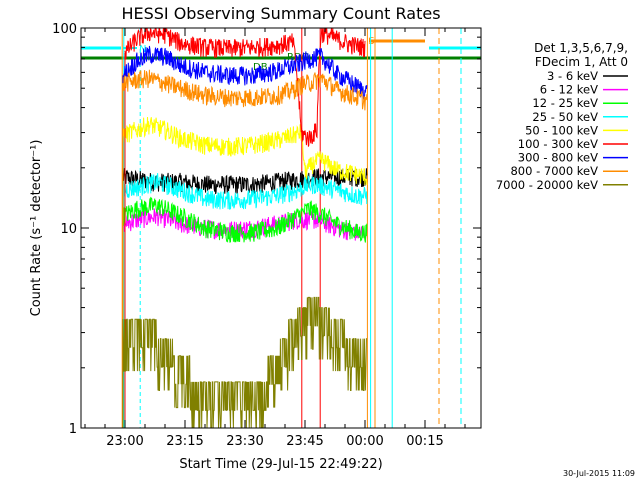  Describe the element at coordinates (547, 185) in the screenshot. I see `legend-label-8: 7000 - 20000 keV` at that location.